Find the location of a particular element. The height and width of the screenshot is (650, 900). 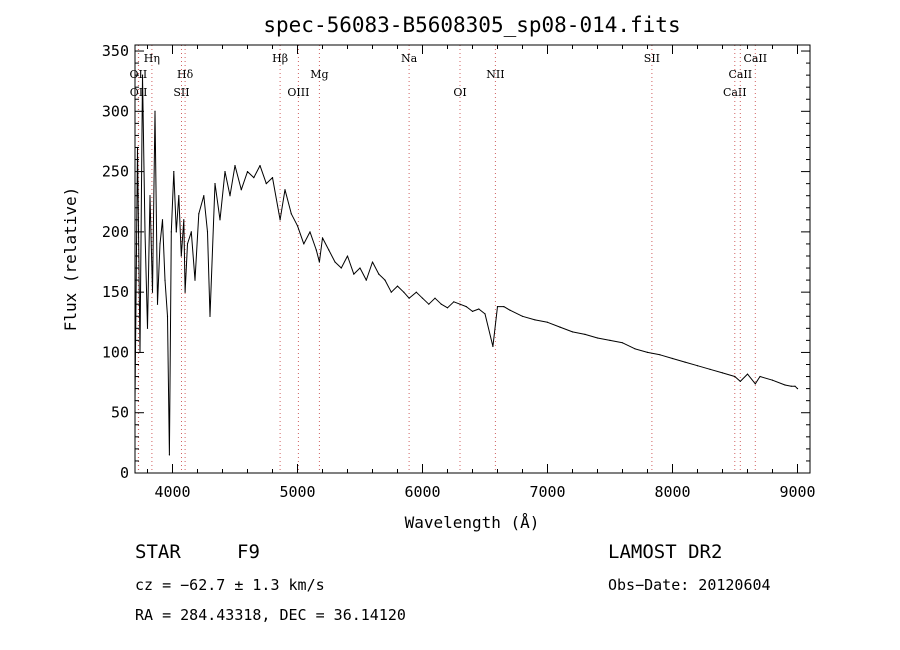

y-tick-label: 0 is located at coordinates (124, 473).